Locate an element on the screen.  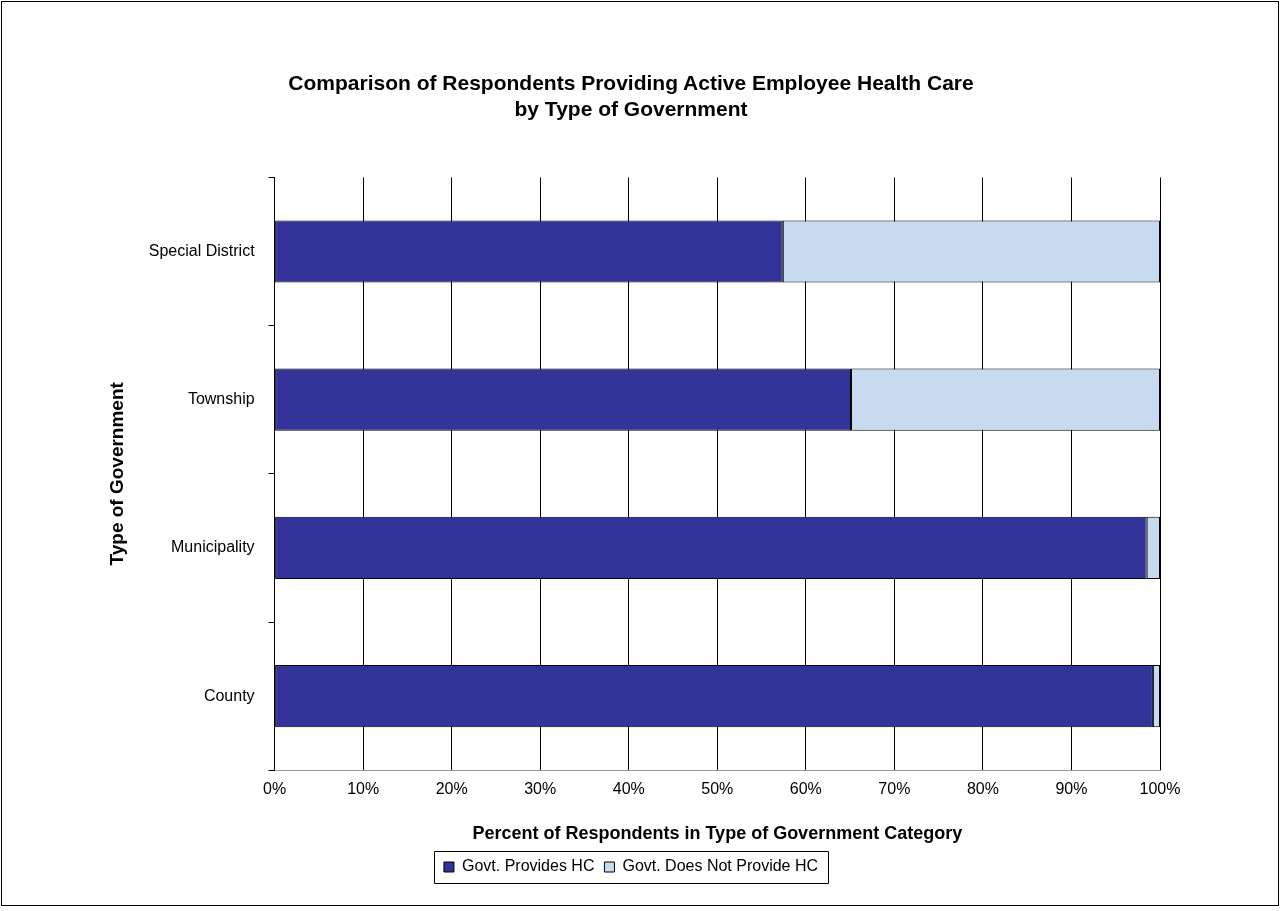
x-tick-label: 80% is located at coordinates (982, 789).